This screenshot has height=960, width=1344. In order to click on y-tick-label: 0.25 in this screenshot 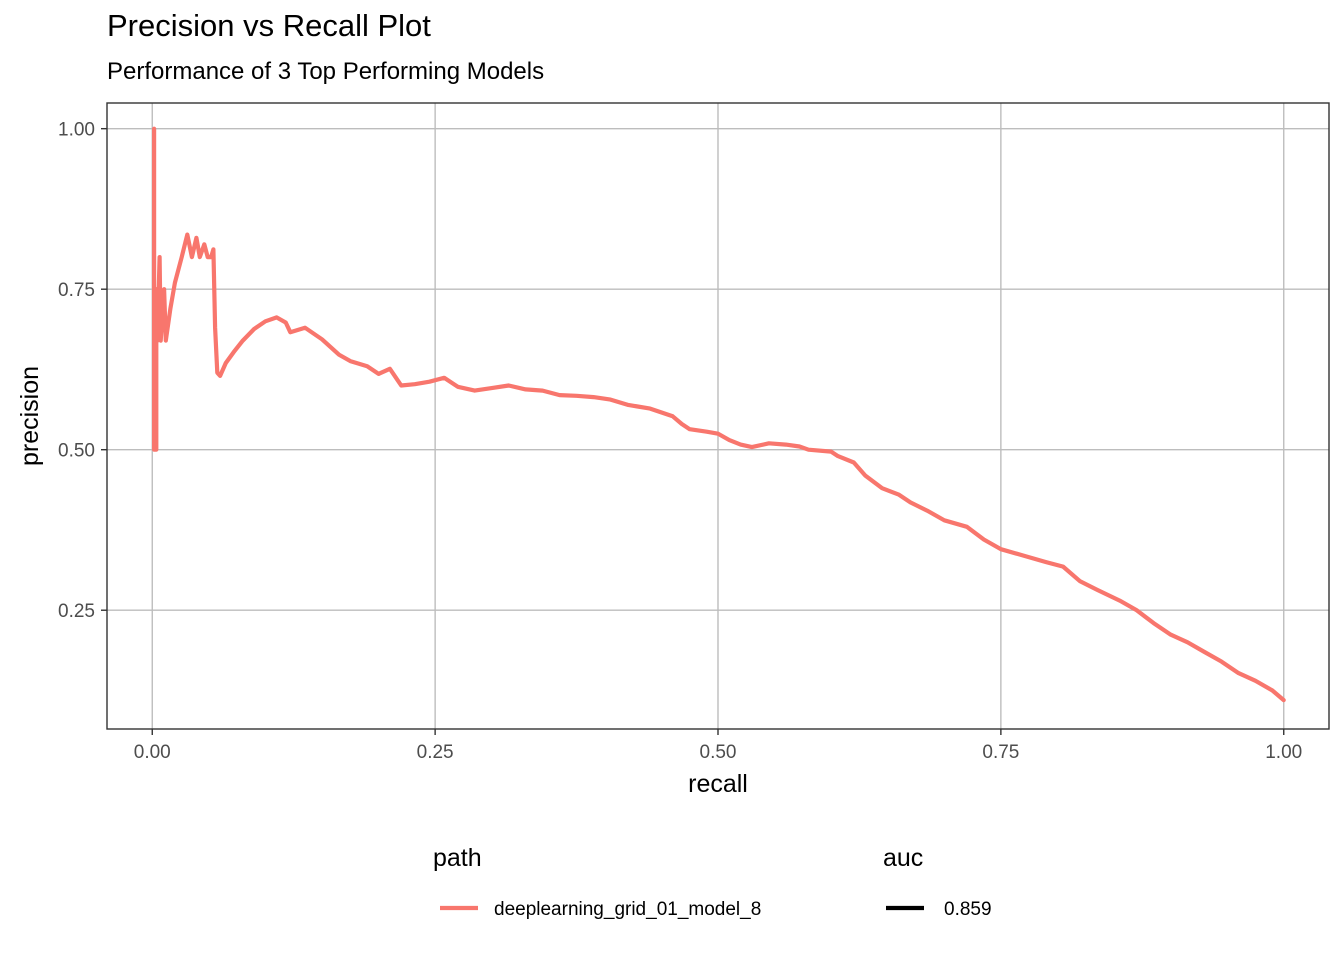, I will do `click(76, 611)`.